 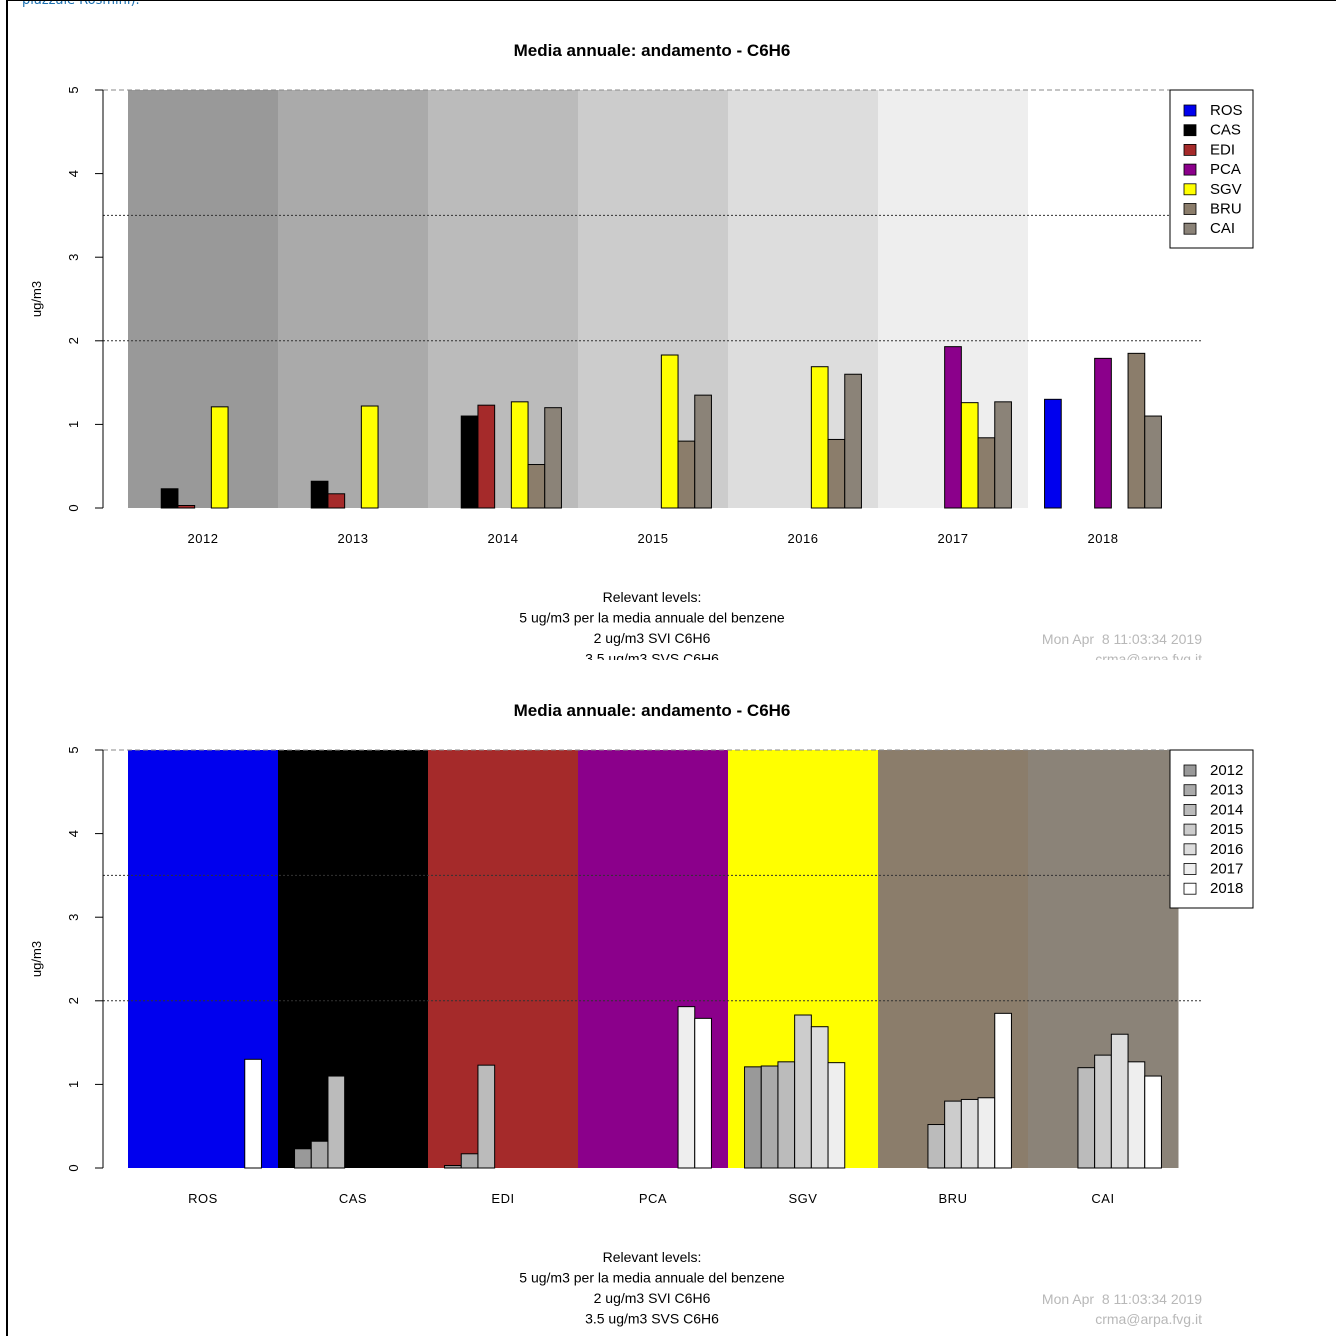 What do you see at coordinates (953, 427) in the screenshot?
I see `bar-2017-pca` at bounding box center [953, 427].